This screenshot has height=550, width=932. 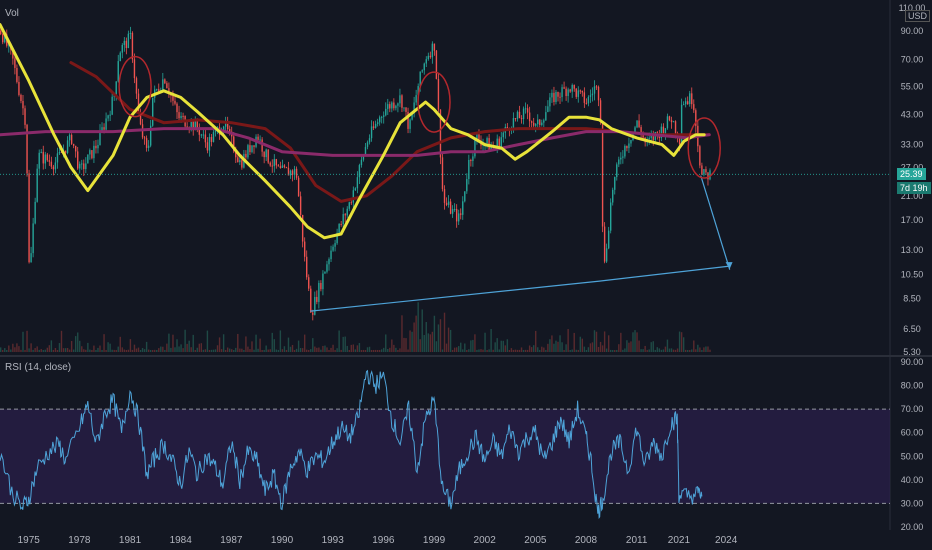 I want to click on price-tick-label: 17.00, so click(x=912, y=220).